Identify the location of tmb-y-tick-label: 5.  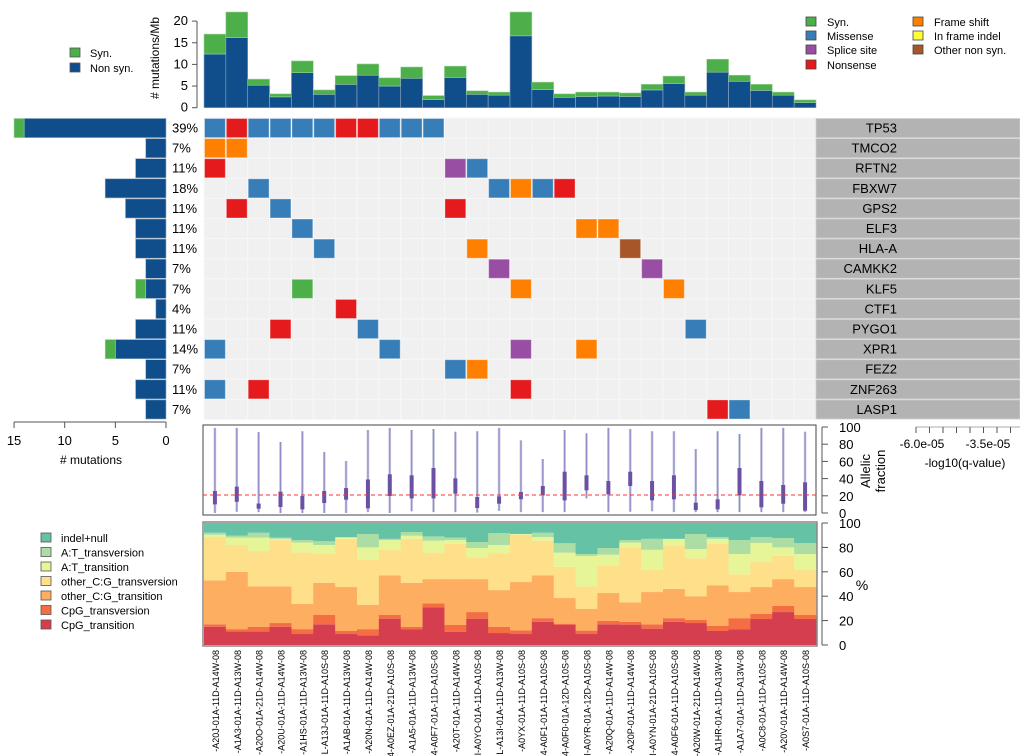
(184, 85).